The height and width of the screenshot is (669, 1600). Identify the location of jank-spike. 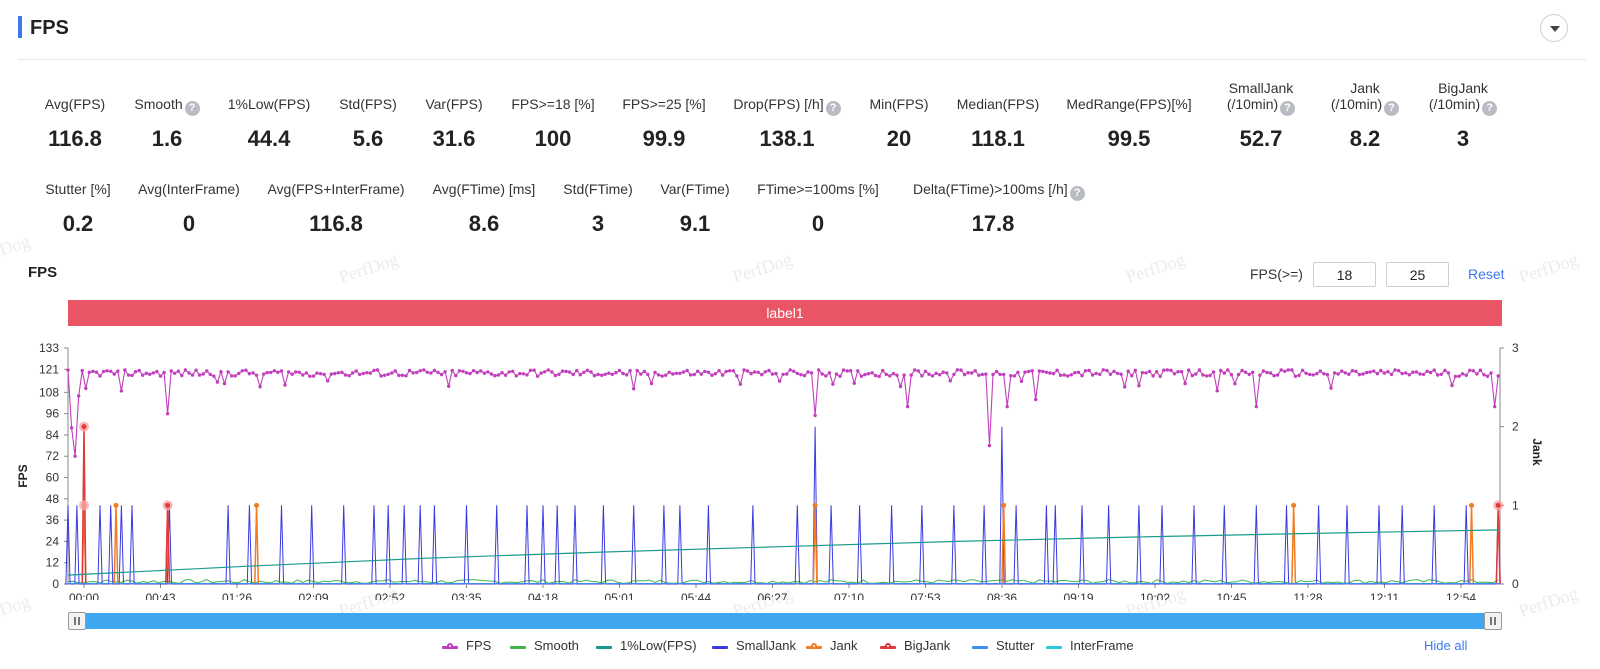
(1294, 545).